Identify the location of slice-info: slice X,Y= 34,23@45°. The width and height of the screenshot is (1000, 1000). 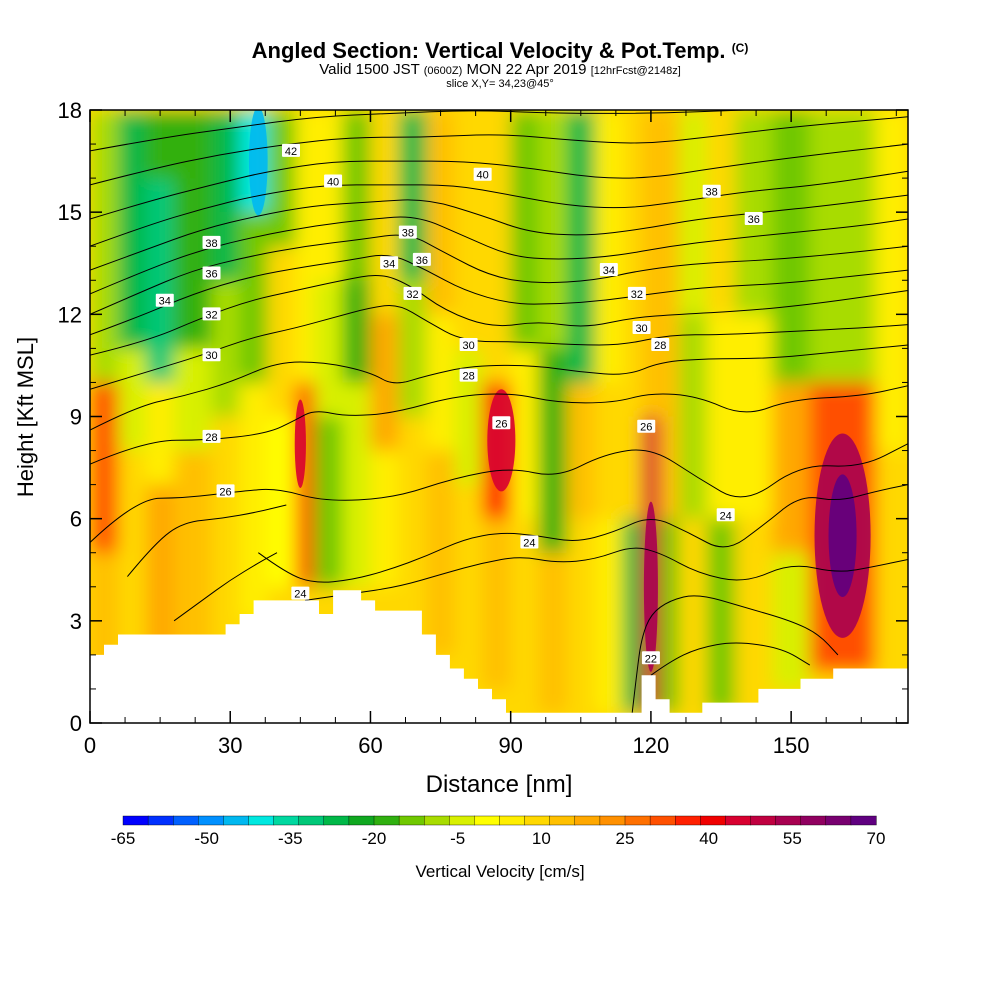
(500, 84).